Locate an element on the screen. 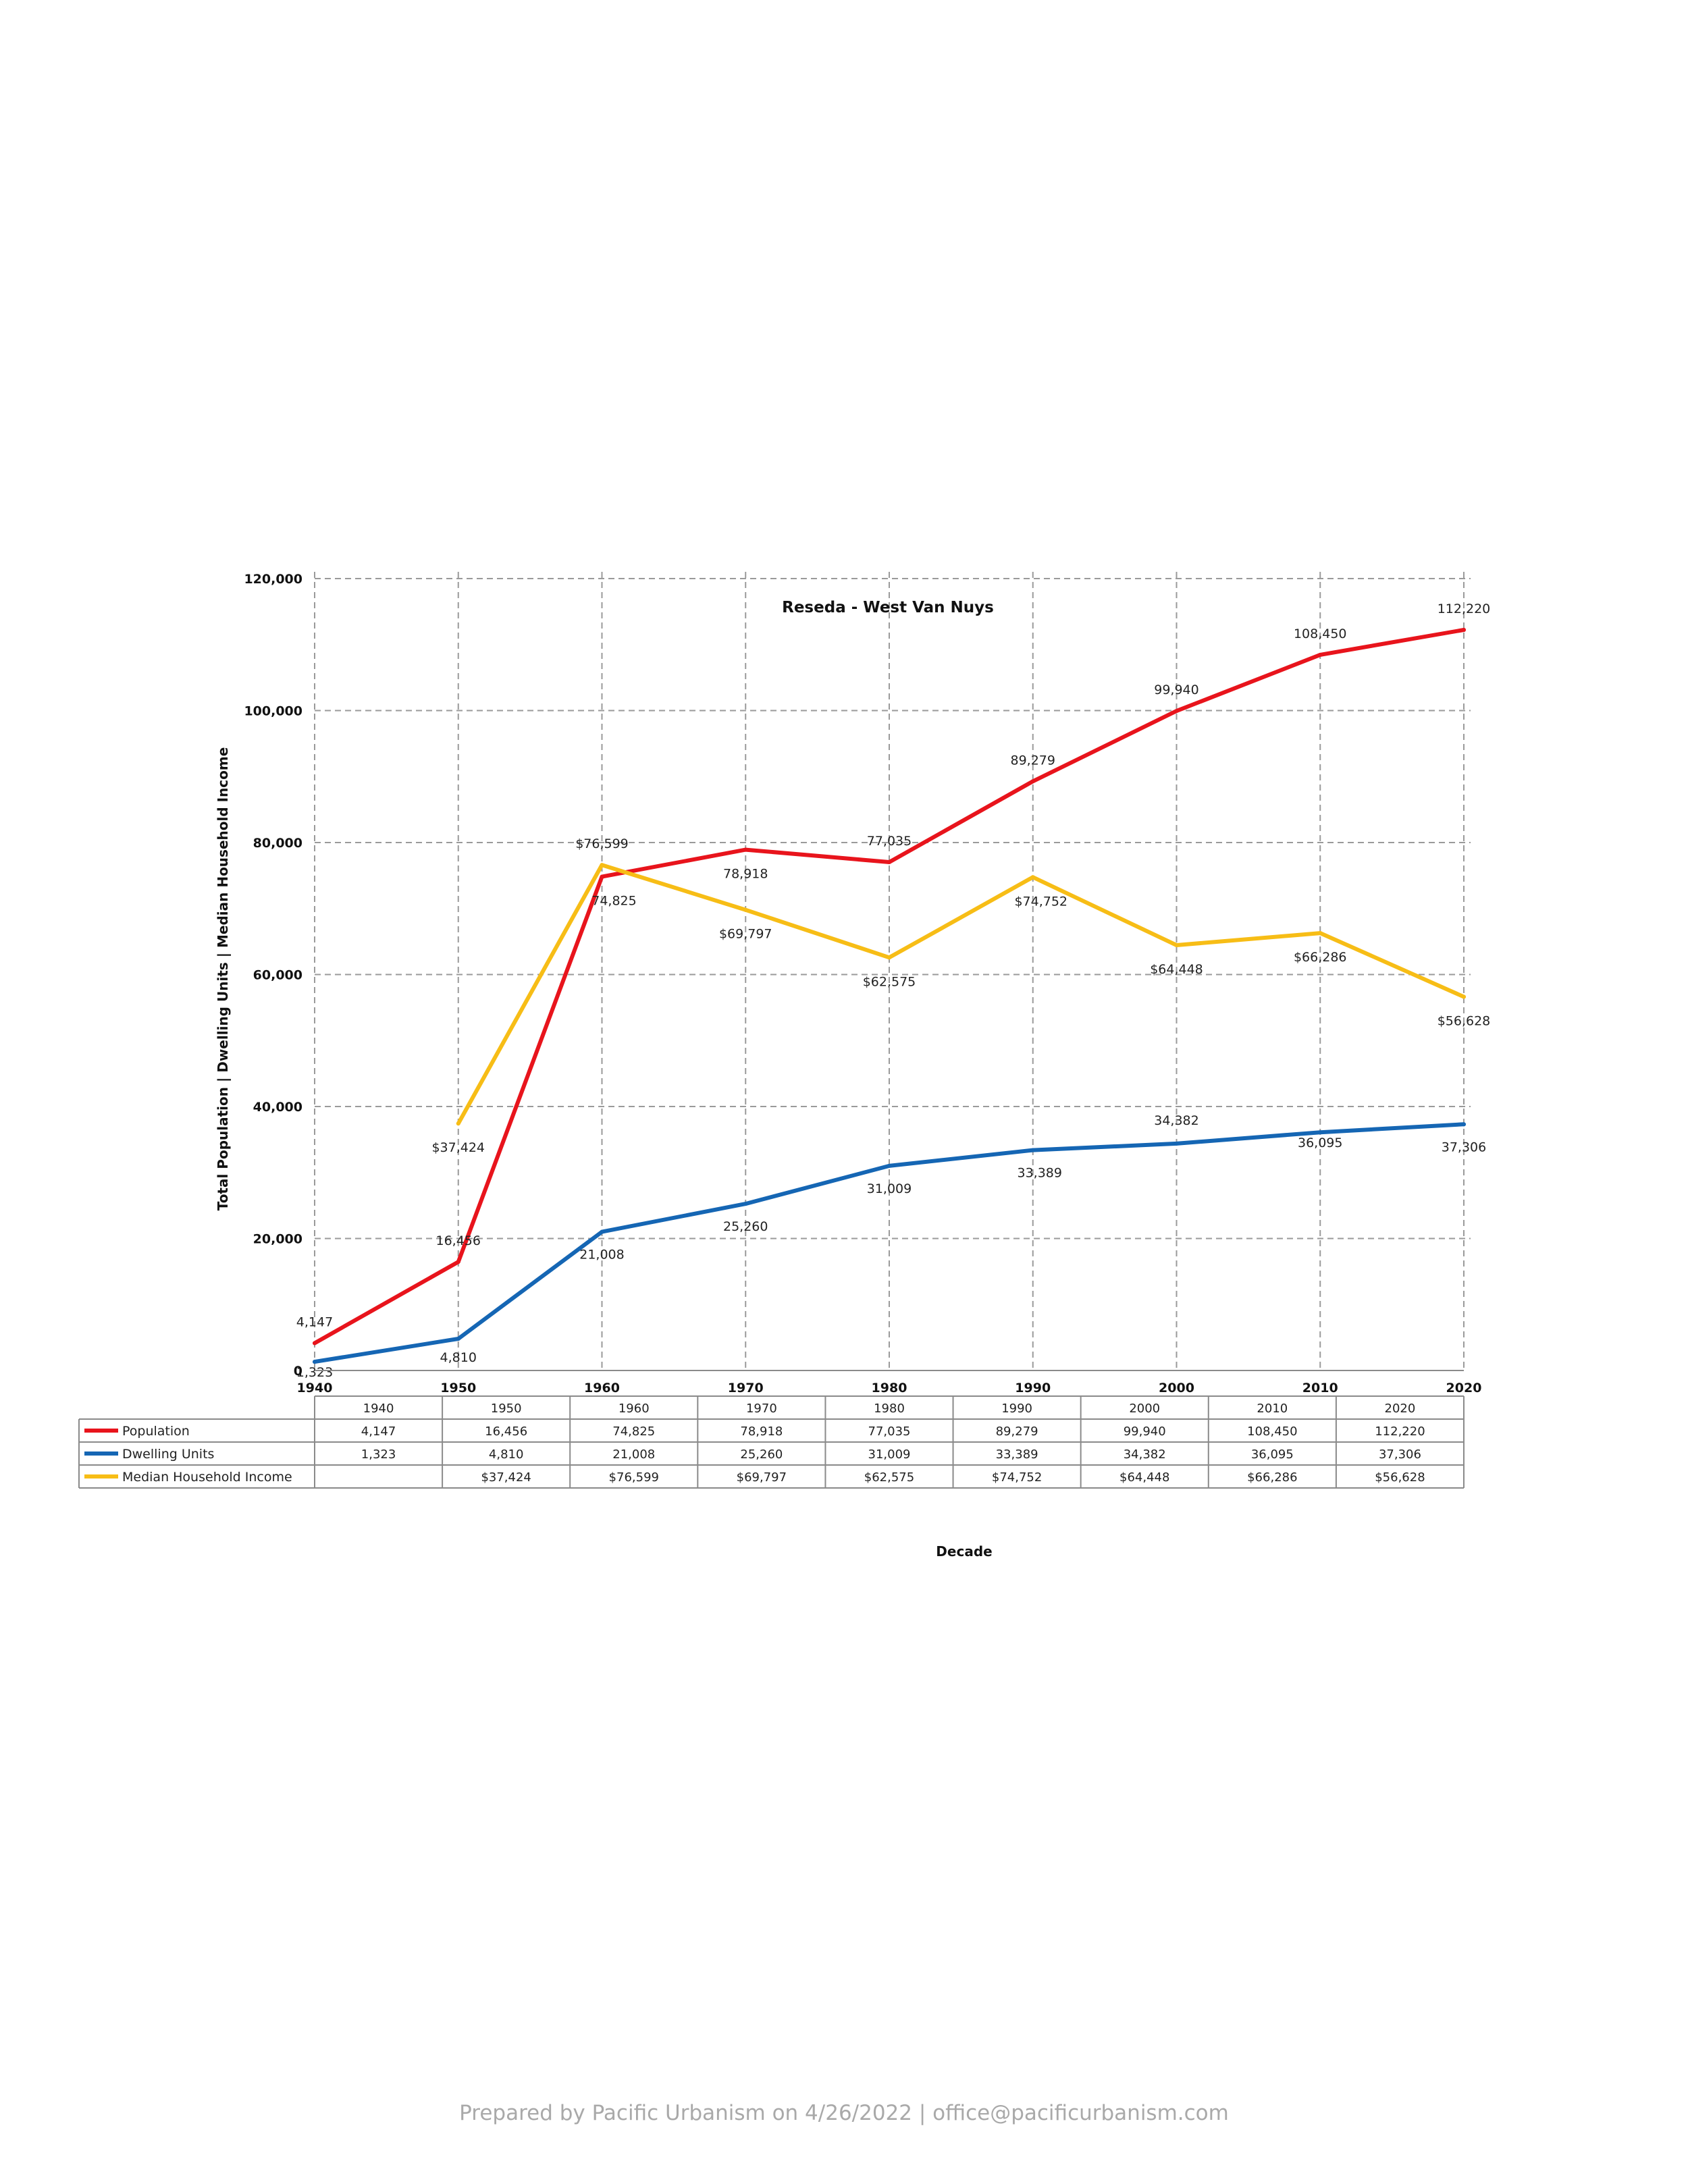 The height and width of the screenshot is (2184, 1688). table-cell: 21,008 is located at coordinates (633, 1454).